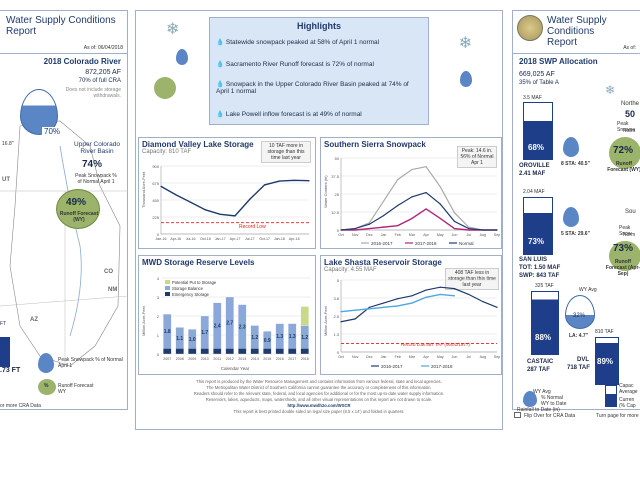 This screenshot has width=640, height=480. I want to click on right-pct-table: 35% of Table A, so click(539, 83).